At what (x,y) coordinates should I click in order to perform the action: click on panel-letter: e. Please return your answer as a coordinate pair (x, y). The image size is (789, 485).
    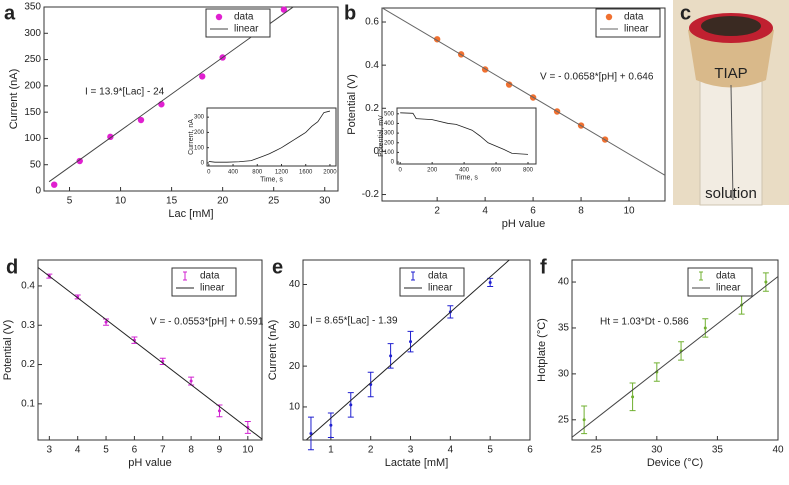
    Looking at the image, I should click on (277, 267).